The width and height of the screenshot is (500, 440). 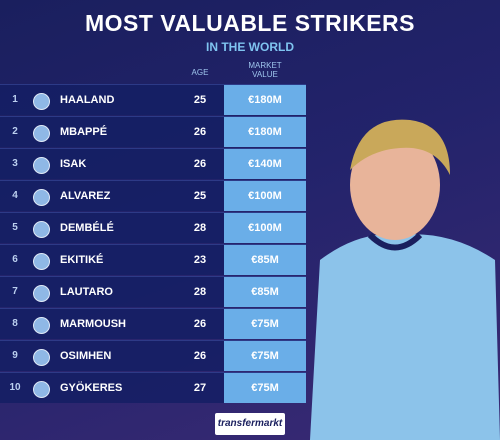 I want to click on rank: 7, so click(x=15, y=291).